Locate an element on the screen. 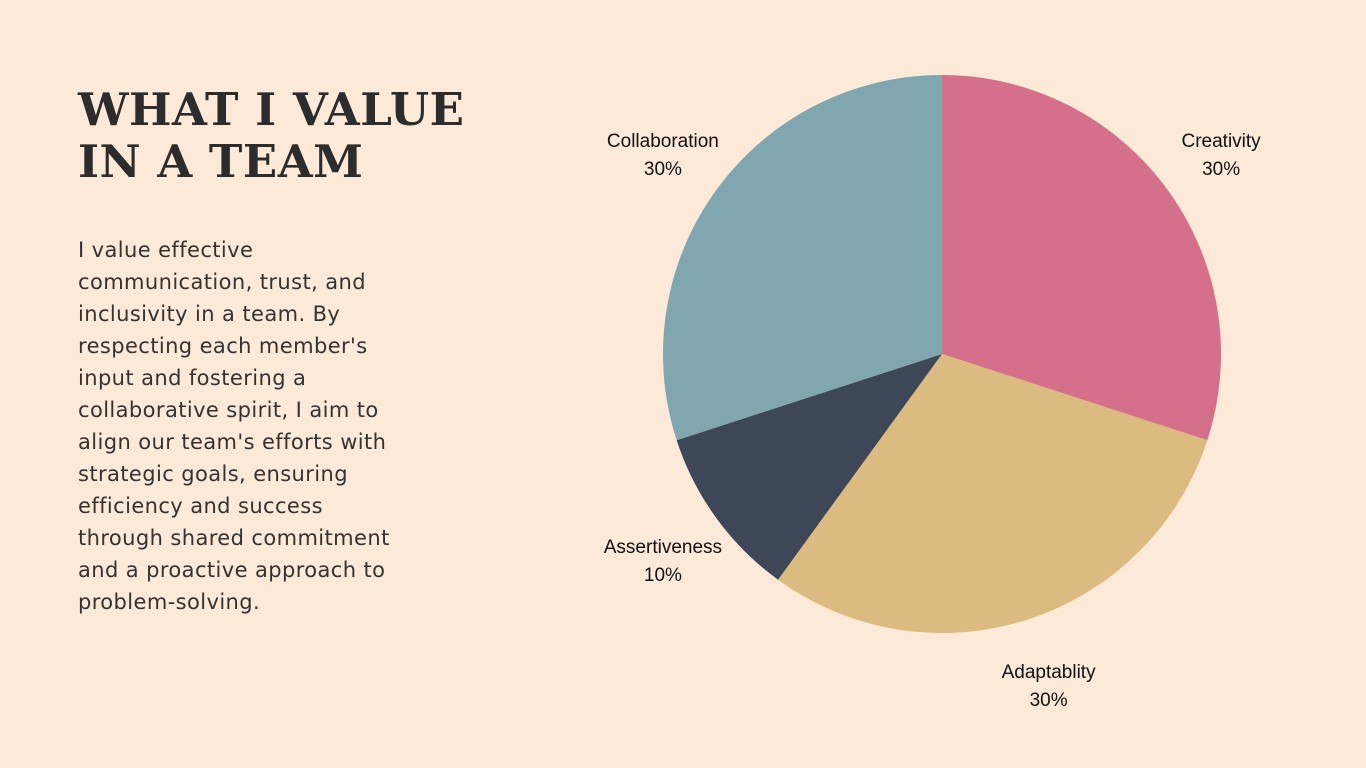 This screenshot has height=768, width=1366. body-line: efficiency and success is located at coordinates (200, 506).